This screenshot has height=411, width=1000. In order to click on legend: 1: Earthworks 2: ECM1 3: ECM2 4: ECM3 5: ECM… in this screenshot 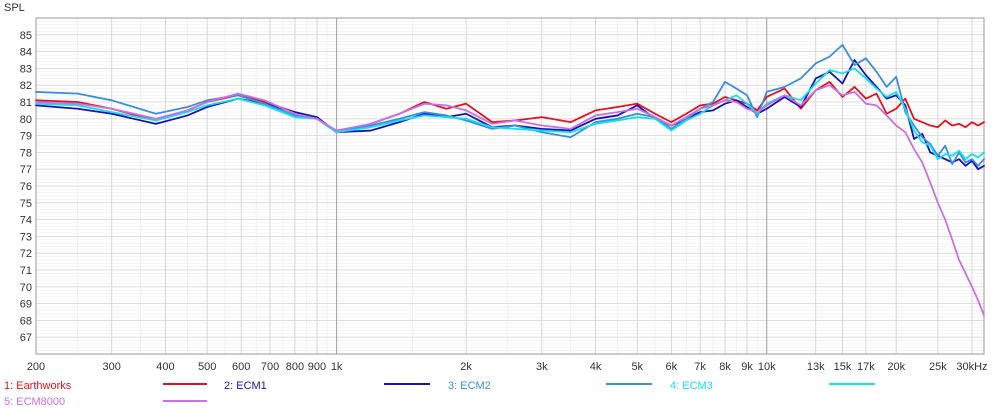, I will do `click(439, 394)`.